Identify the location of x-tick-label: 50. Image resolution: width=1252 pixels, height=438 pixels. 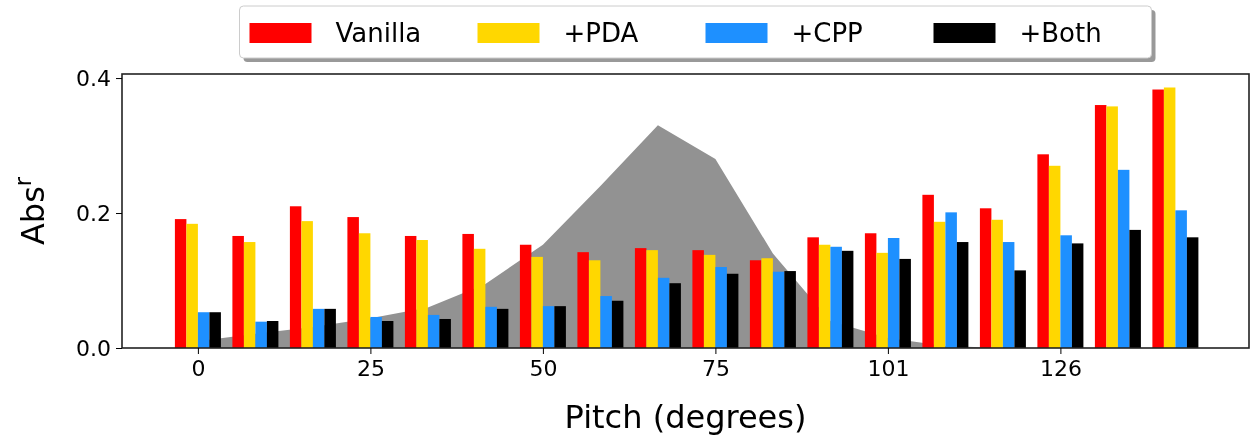
(543, 368).